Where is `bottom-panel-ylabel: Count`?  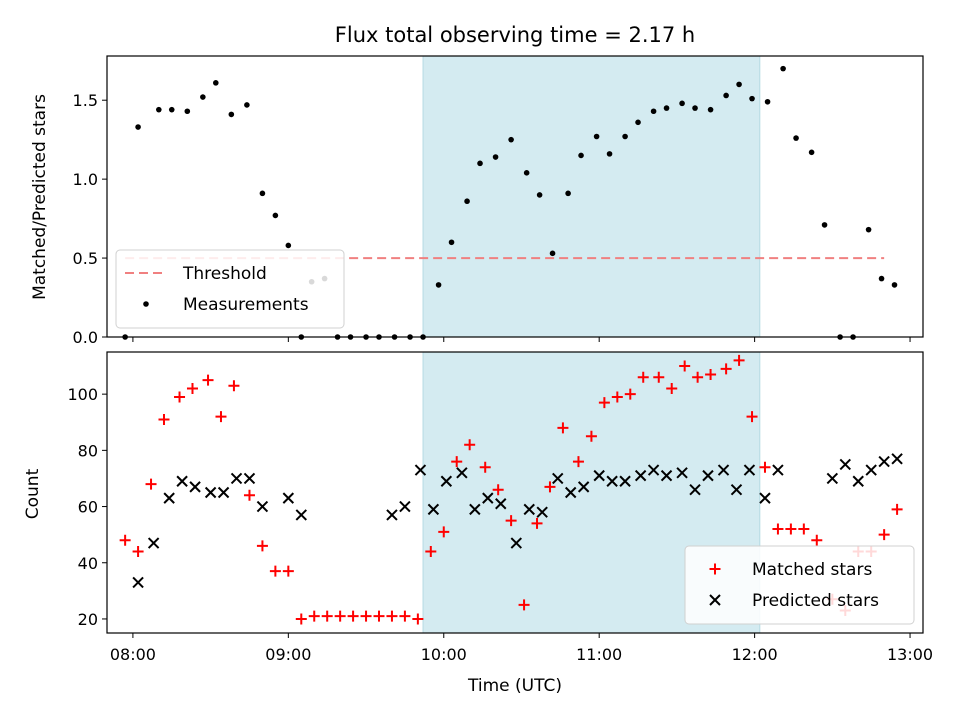
bottom-panel-ylabel: Count is located at coordinates (33, 493).